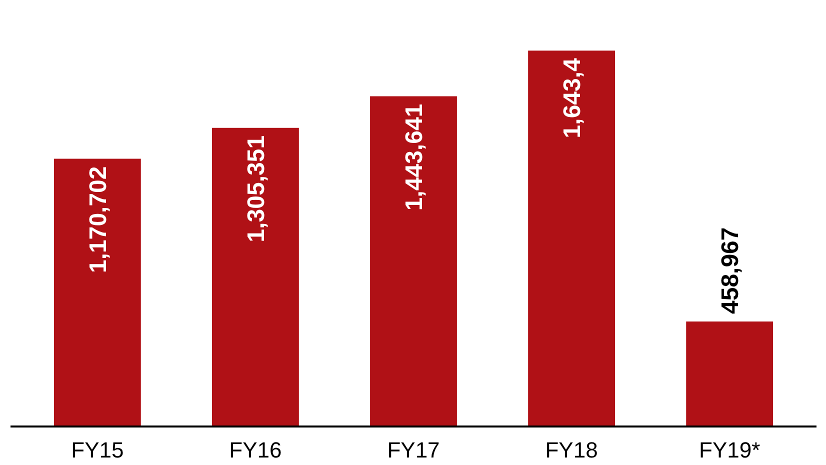 The height and width of the screenshot is (465, 826). I want to click on x-tick-label: FY17, so click(413, 450).